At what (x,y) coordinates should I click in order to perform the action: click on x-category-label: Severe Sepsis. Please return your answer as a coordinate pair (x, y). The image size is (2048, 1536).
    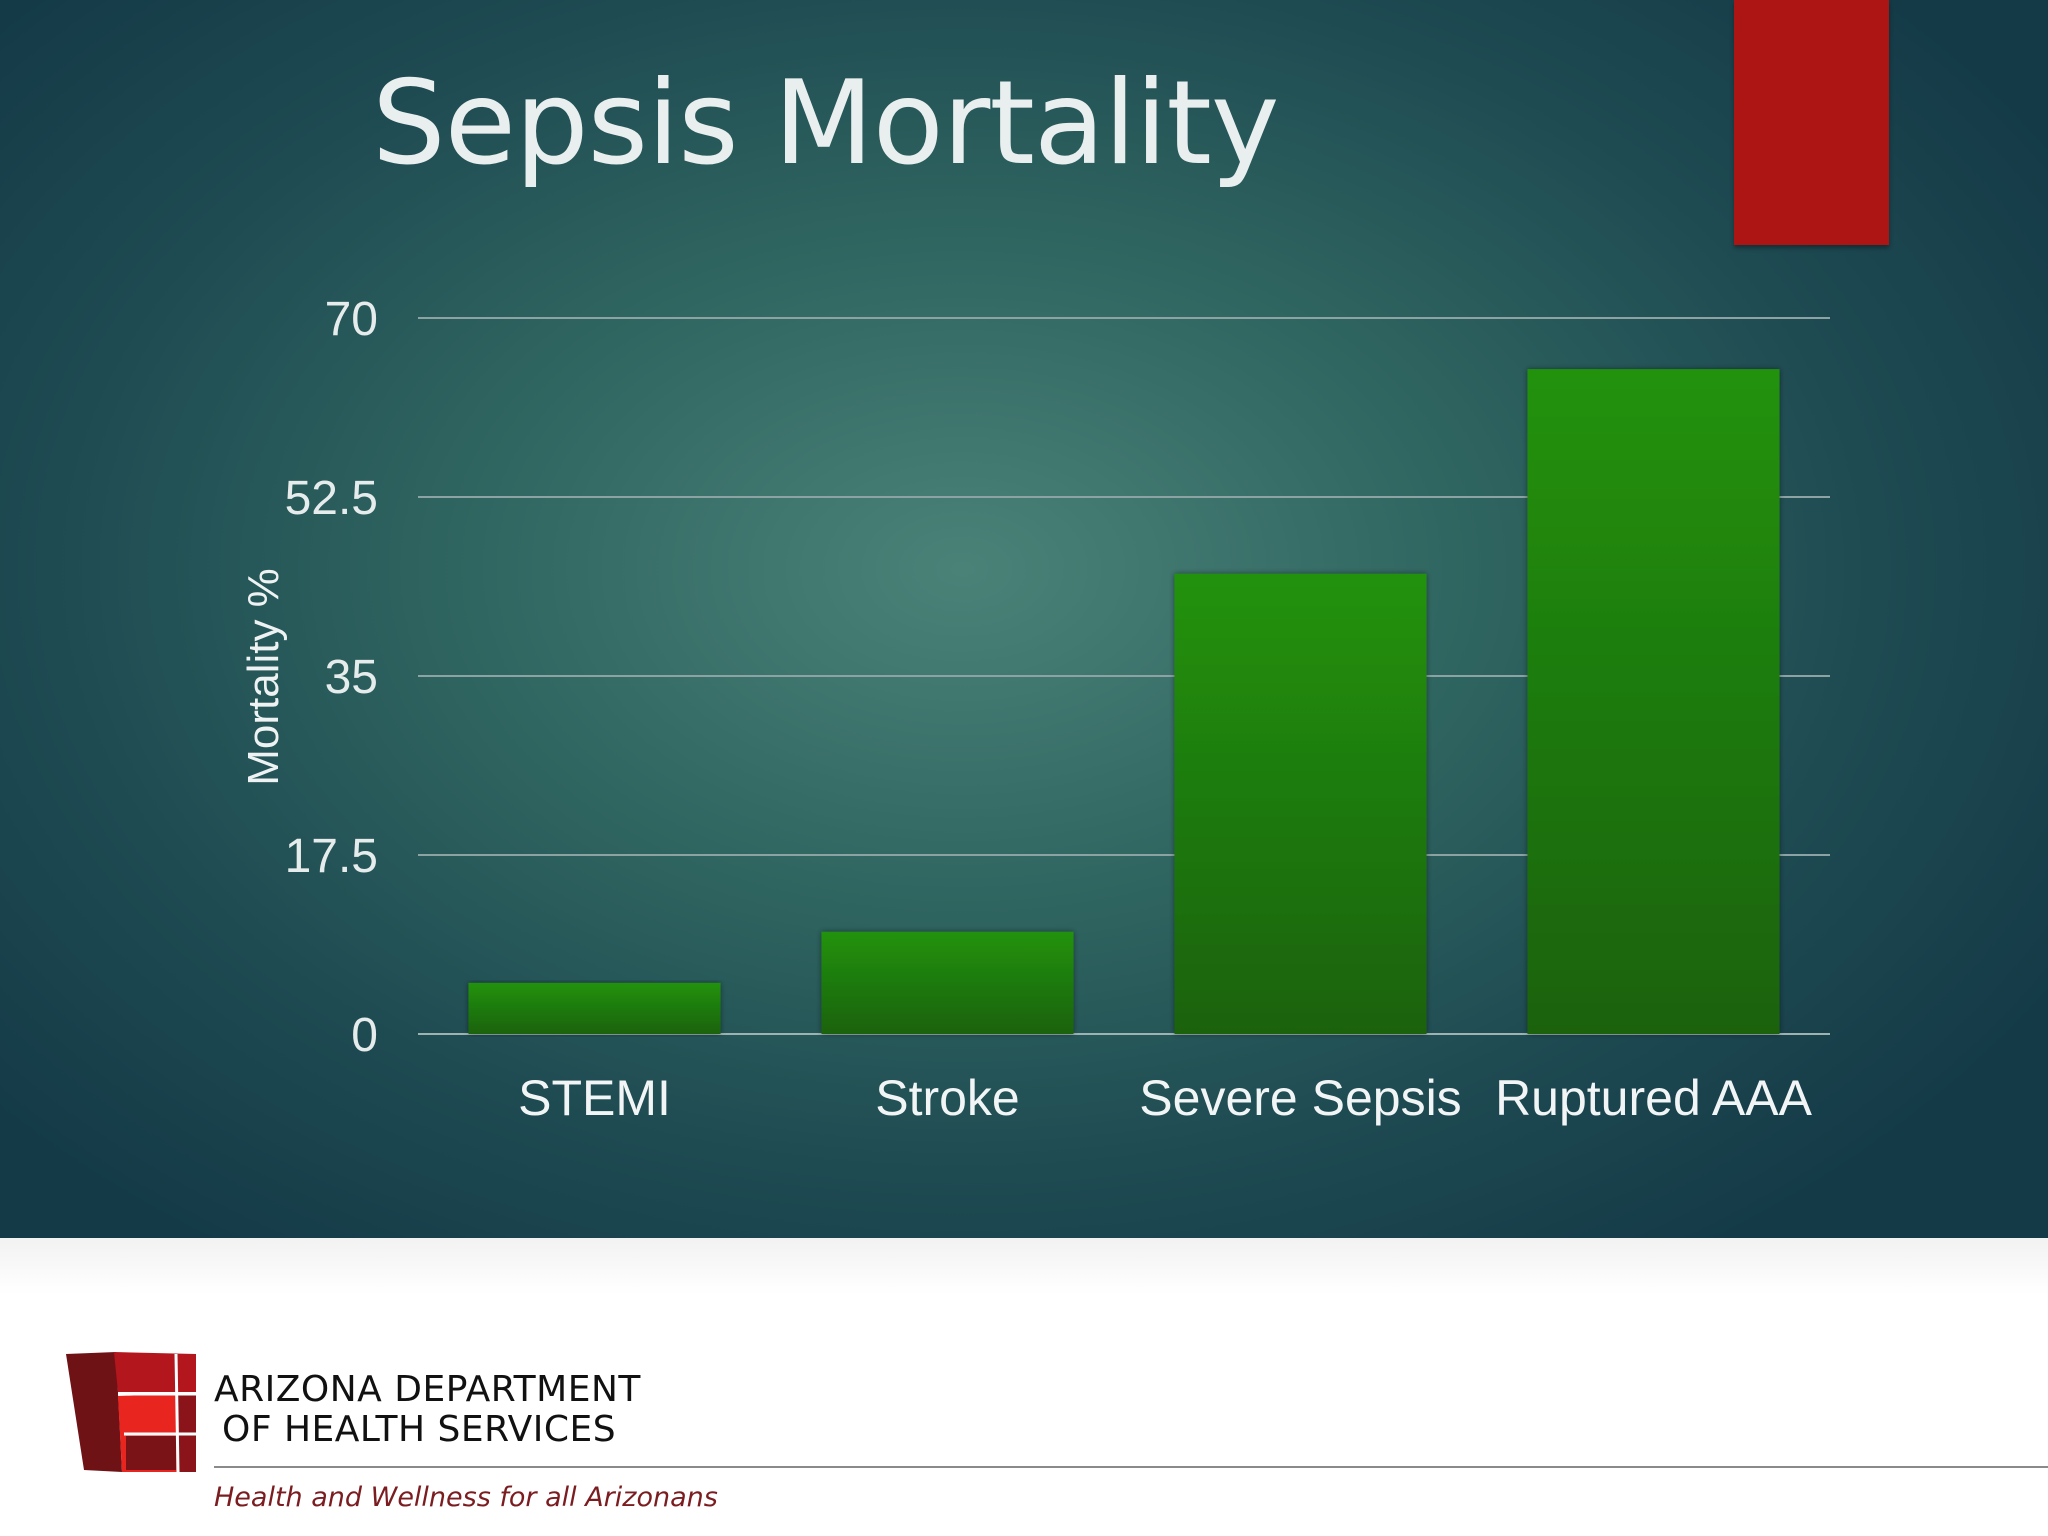
    Looking at the image, I should click on (1300, 1098).